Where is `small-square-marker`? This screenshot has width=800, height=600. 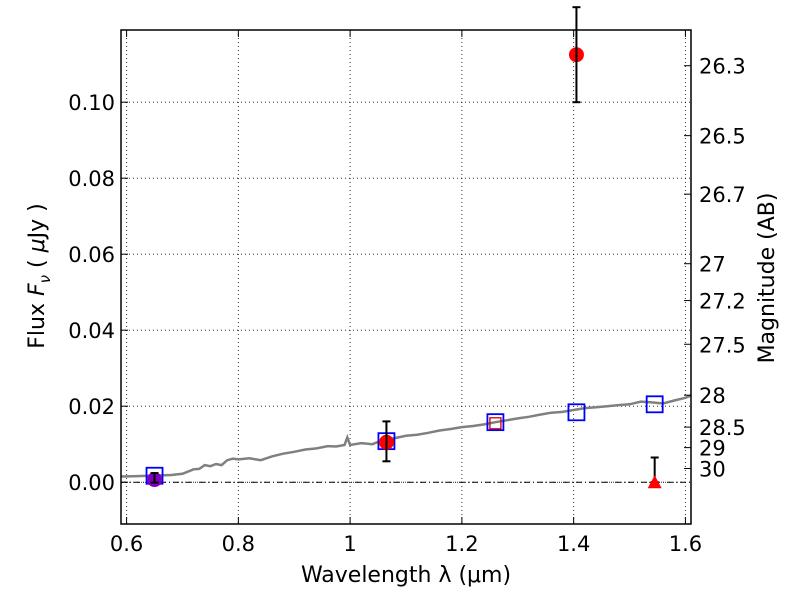 small-square-marker is located at coordinates (495, 423).